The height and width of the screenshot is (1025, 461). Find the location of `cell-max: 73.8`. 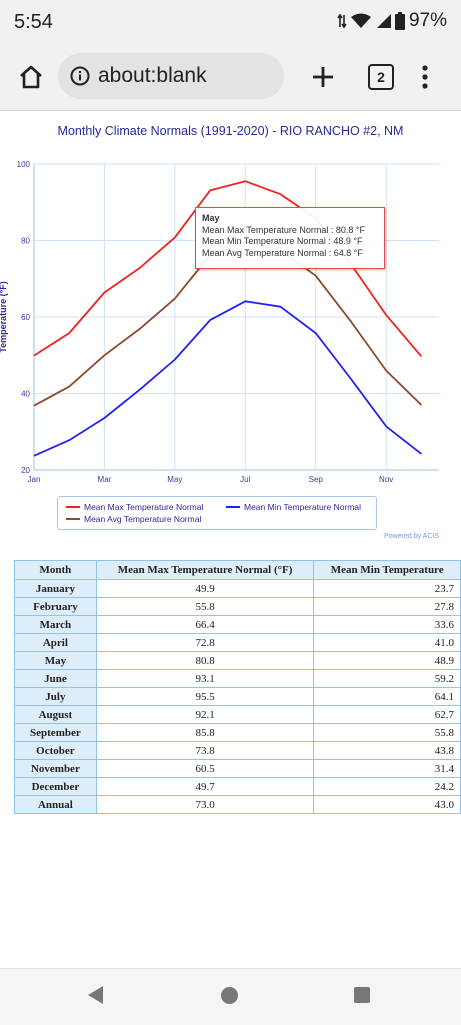

cell-max: 73.8 is located at coordinates (205, 750).